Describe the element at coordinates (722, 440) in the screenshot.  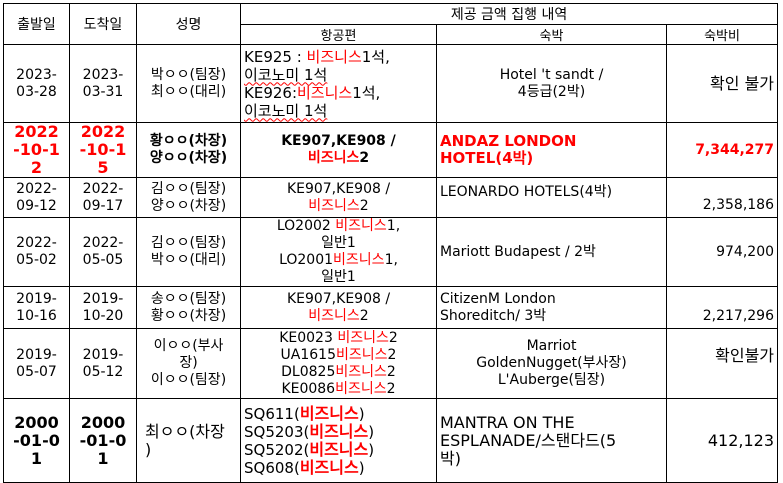
I see `lodging-cost: 412,123` at that location.